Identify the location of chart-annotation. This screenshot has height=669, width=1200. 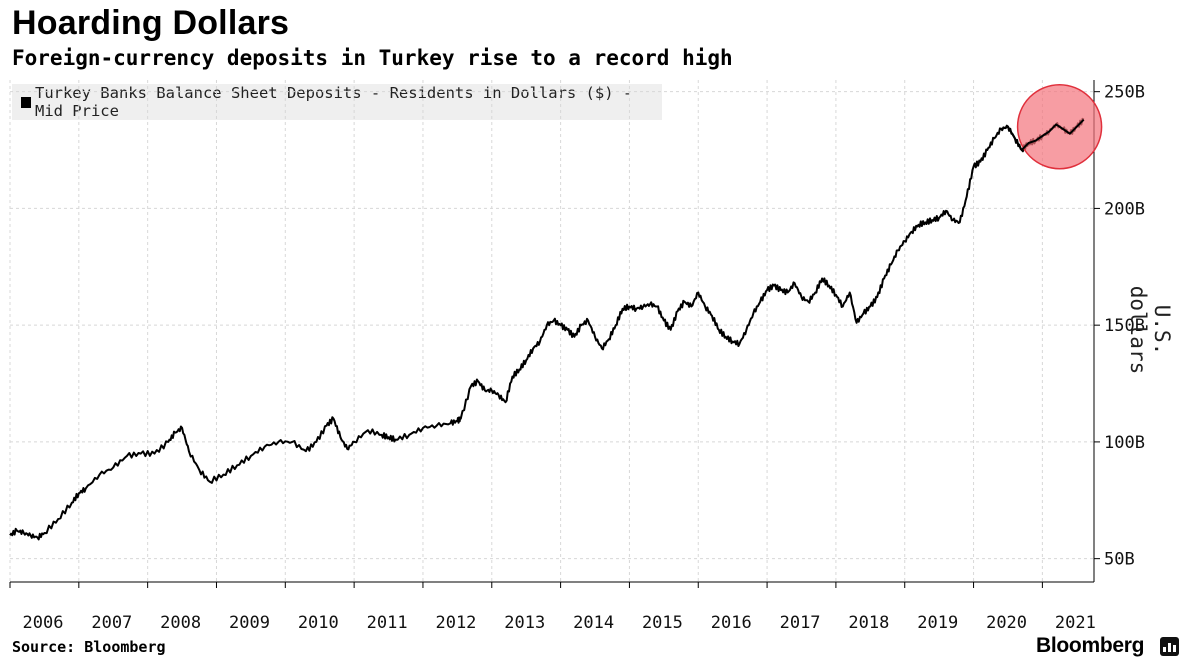
(1051, 126).